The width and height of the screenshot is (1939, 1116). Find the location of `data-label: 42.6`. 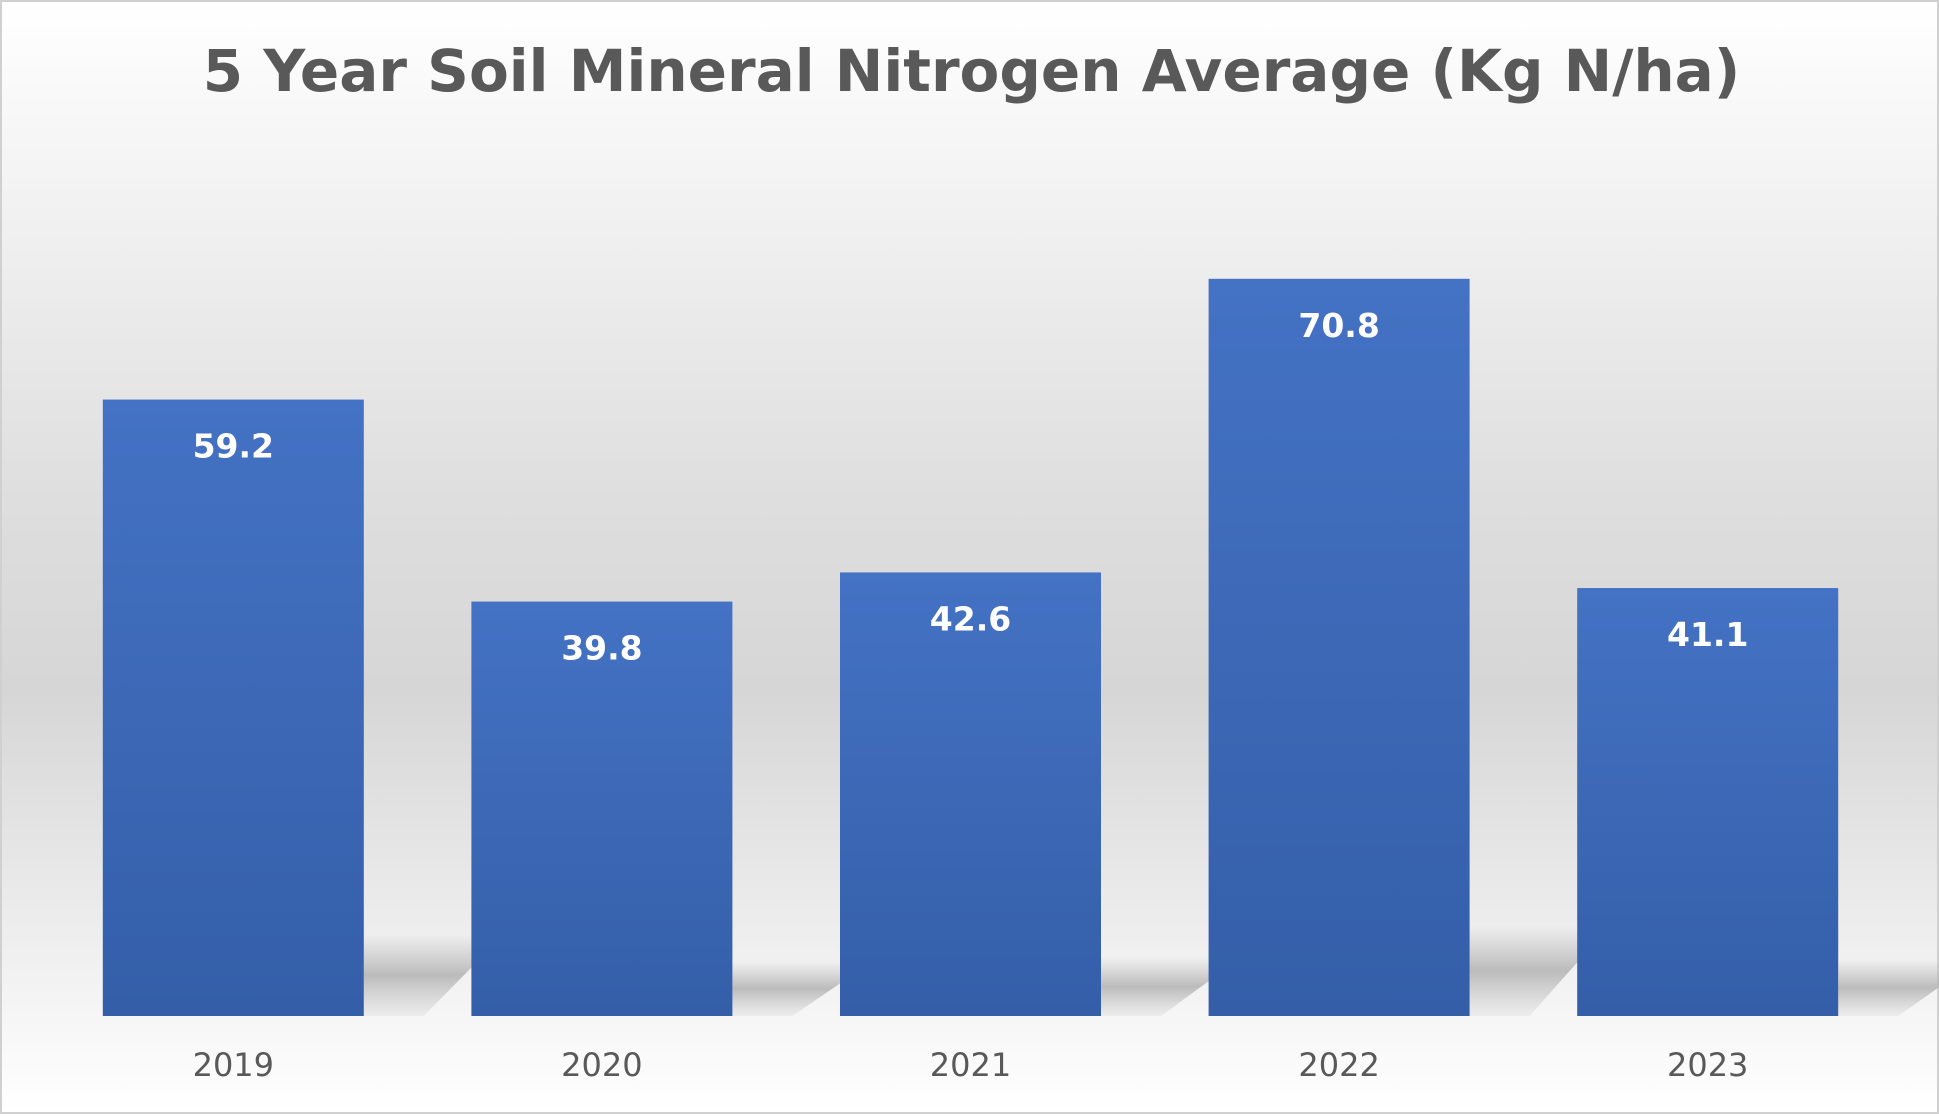

data-label: 42.6 is located at coordinates (970, 618).